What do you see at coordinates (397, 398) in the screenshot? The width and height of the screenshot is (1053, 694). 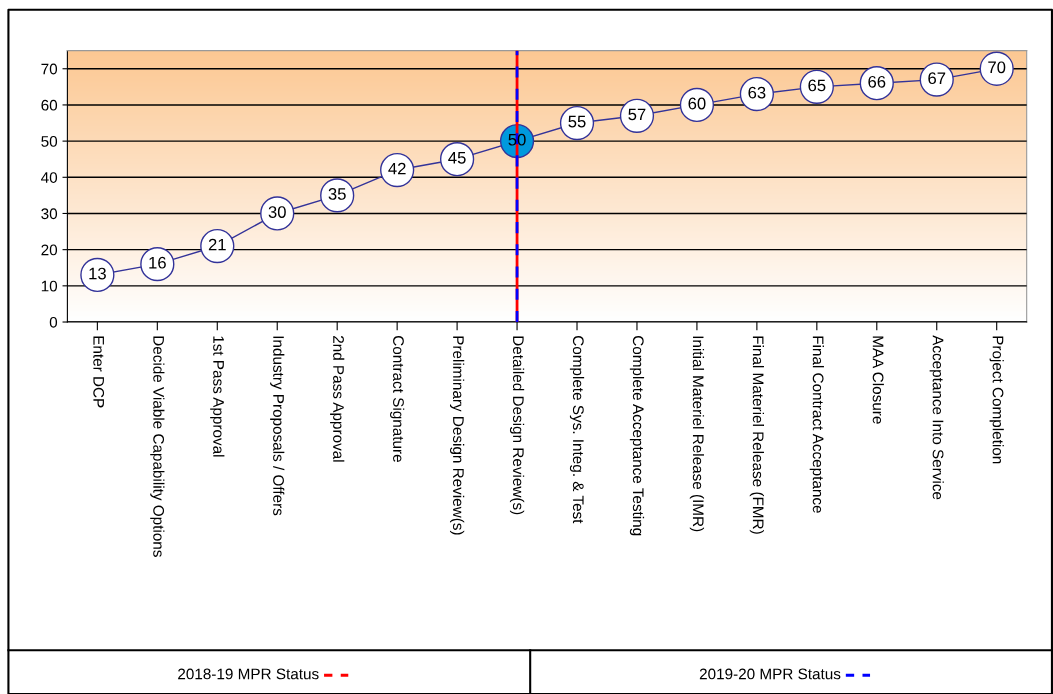 I see `x-tick-label: Contract Signature` at bounding box center [397, 398].